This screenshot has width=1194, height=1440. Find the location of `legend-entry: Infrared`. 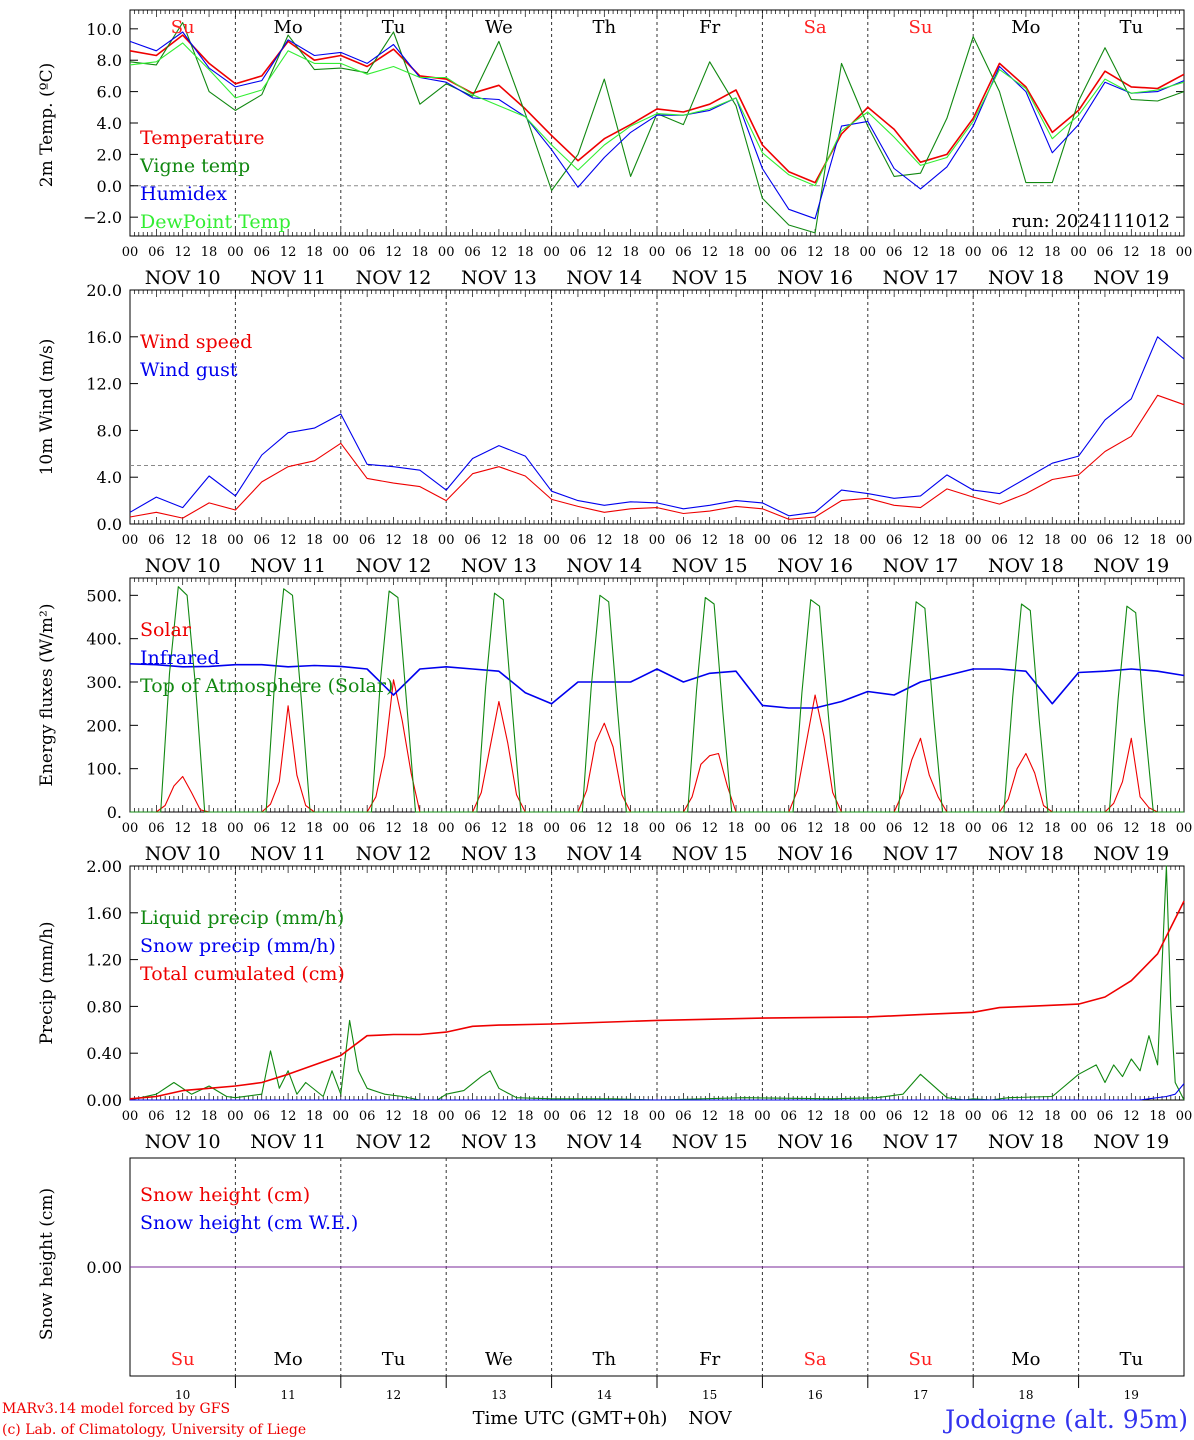

legend-entry: Infrared is located at coordinates (180, 658).